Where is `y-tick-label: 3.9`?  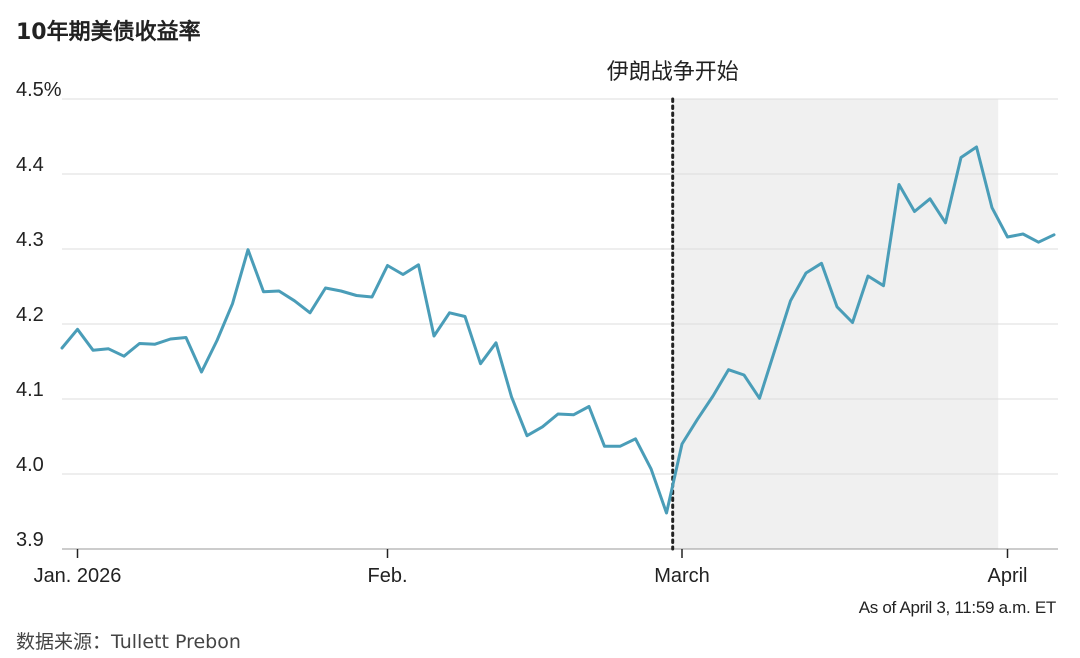 y-tick-label: 3.9 is located at coordinates (30, 540).